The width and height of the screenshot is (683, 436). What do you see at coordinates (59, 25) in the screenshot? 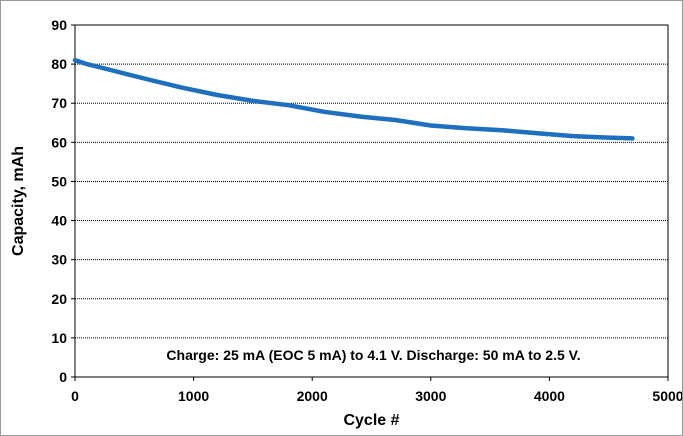
I see `y-tick-label-90: 90` at bounding box center [59, 25].